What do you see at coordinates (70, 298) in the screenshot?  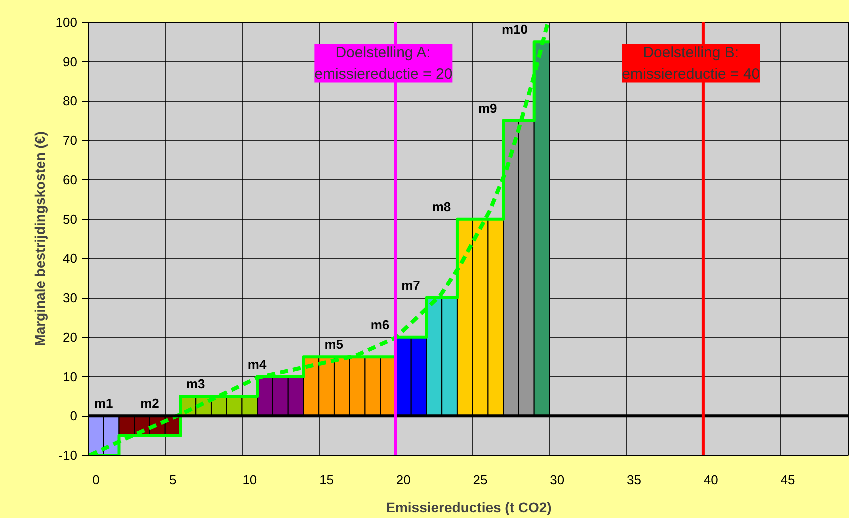 I see `y-tick-label: 30` at bounding box center [70, 298].